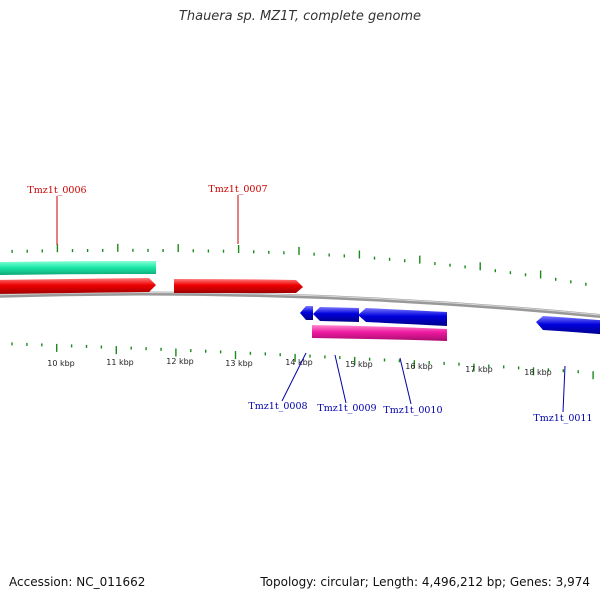 Image resolution: width=600 pixels, height=600 pixels. I want to click on scale-label: 16 kbp, so click(419, 366).